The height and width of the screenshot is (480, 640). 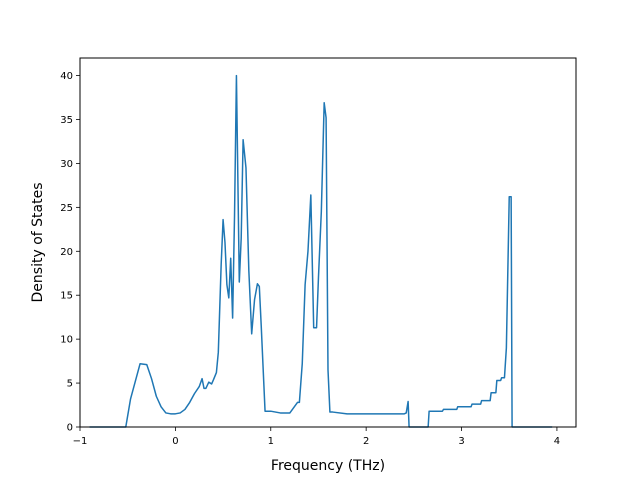 I want to click on x-tick-label: 1, so click(x=271, y=441).